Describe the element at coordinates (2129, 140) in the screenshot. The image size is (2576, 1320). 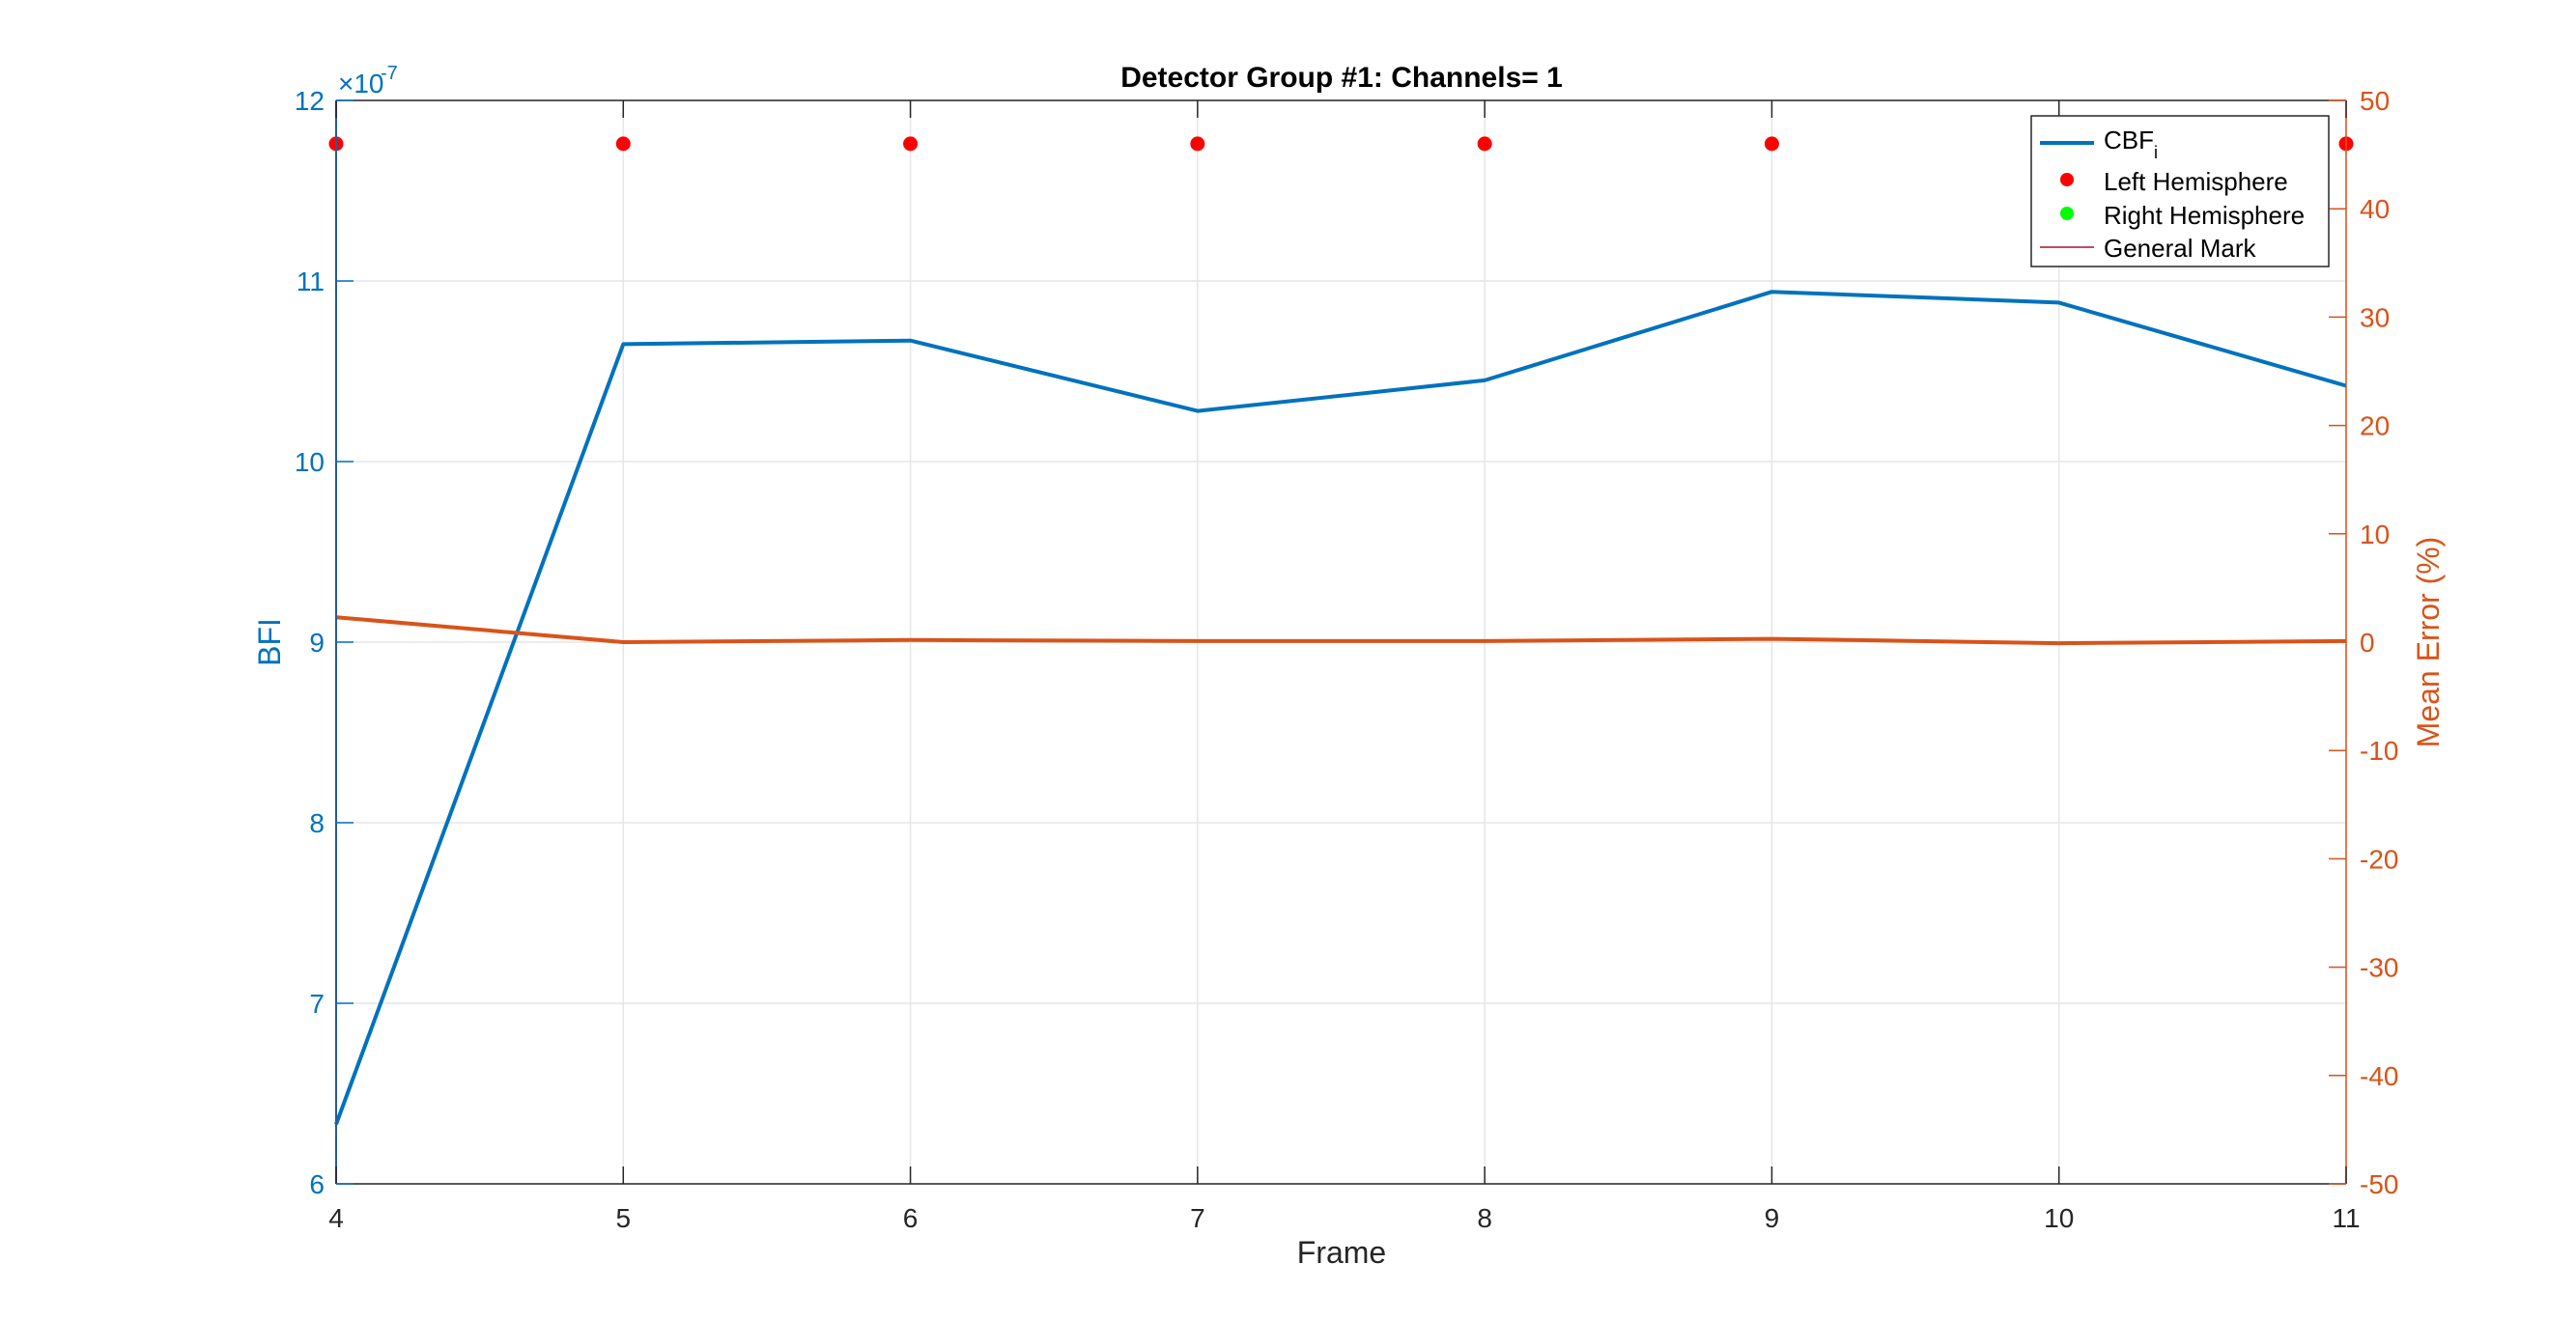
I see `legend-cbf-name: CBF` at that location.